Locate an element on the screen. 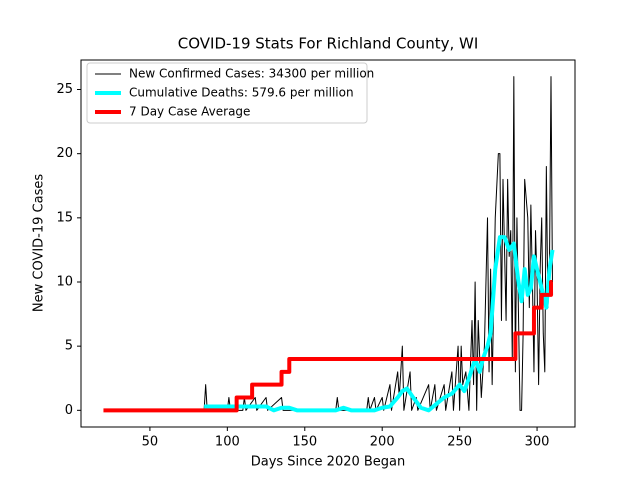 The image size is (640, 480). legend-box is located at coordinates (227, 93).